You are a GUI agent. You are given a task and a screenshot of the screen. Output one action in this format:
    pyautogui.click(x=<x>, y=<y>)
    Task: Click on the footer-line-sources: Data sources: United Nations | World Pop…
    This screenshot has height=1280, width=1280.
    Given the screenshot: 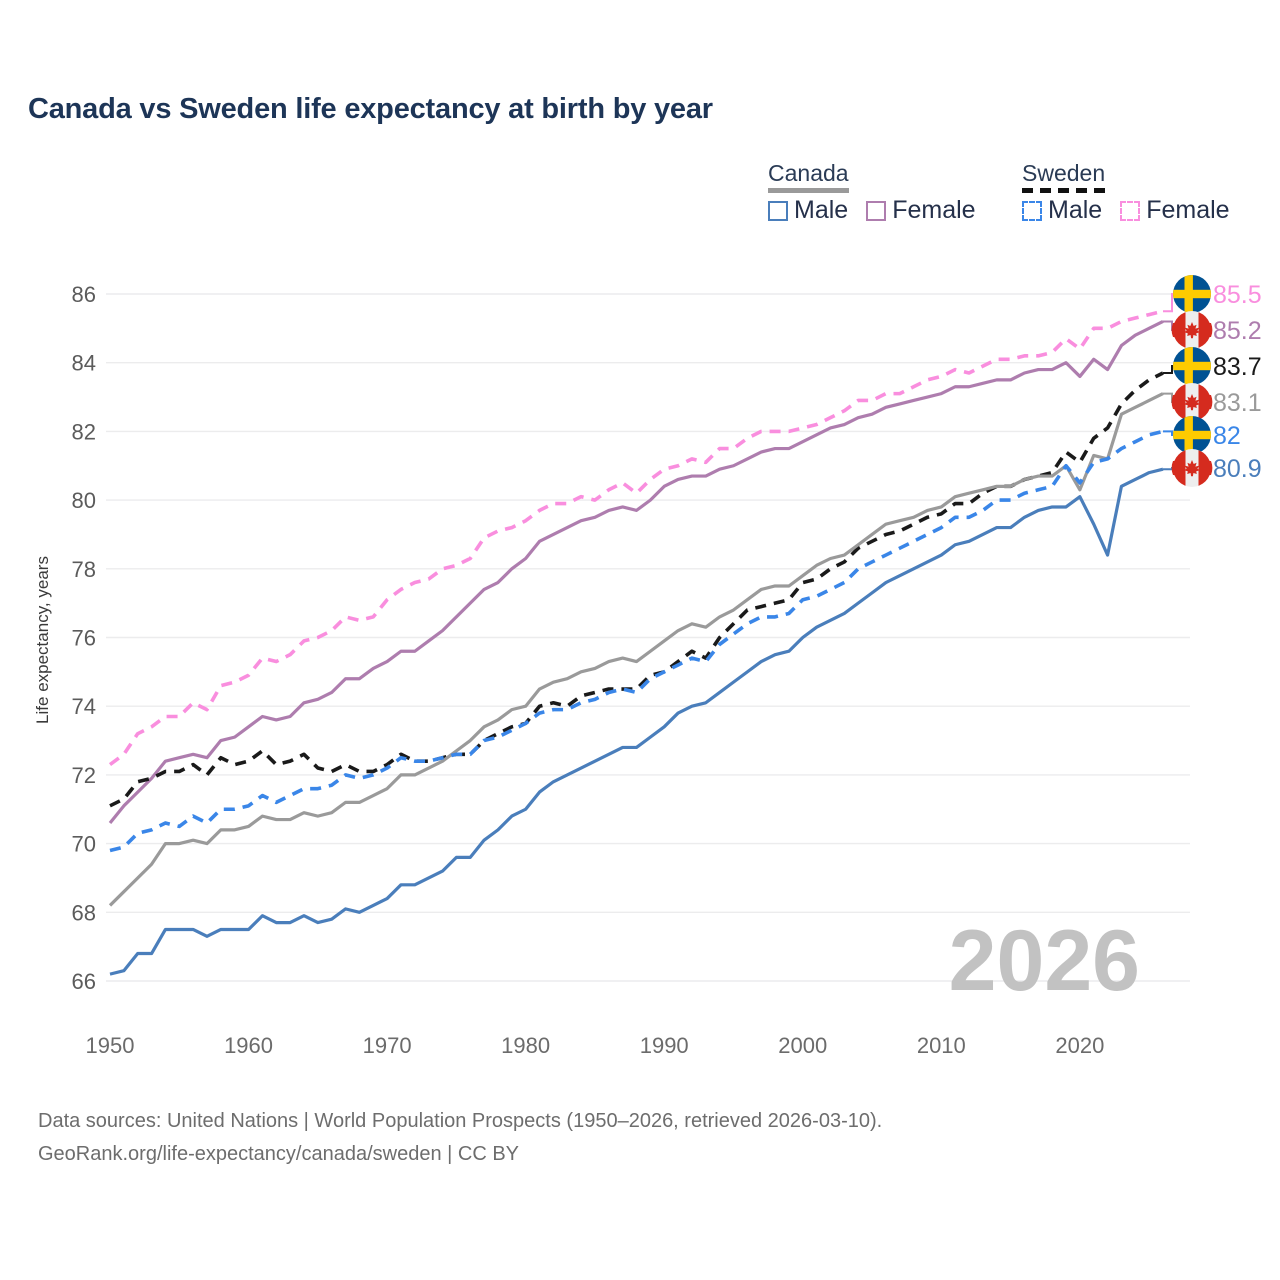 What is the action you would take?
    pyautogui.click(x=460, y=1121)
    